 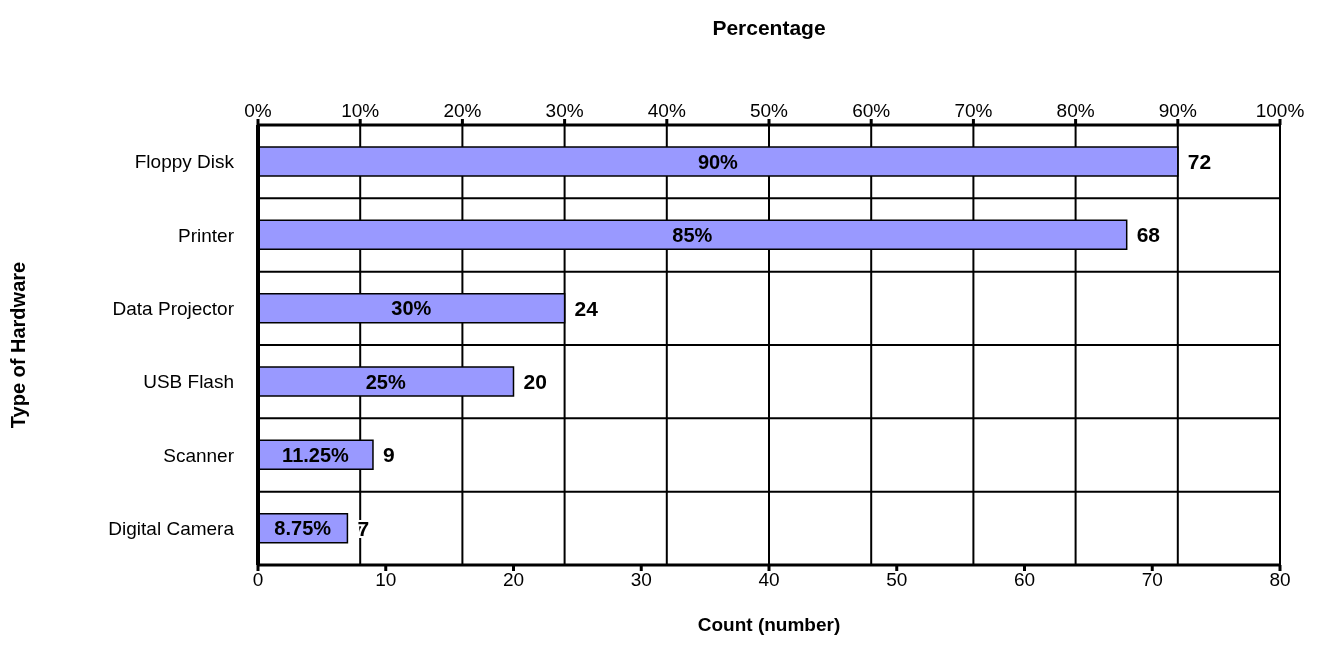 What do you see at coordinates (360, 110) in the screenshot?
I see `x2-tick-label: 10%` at bounding box center [360, 110].